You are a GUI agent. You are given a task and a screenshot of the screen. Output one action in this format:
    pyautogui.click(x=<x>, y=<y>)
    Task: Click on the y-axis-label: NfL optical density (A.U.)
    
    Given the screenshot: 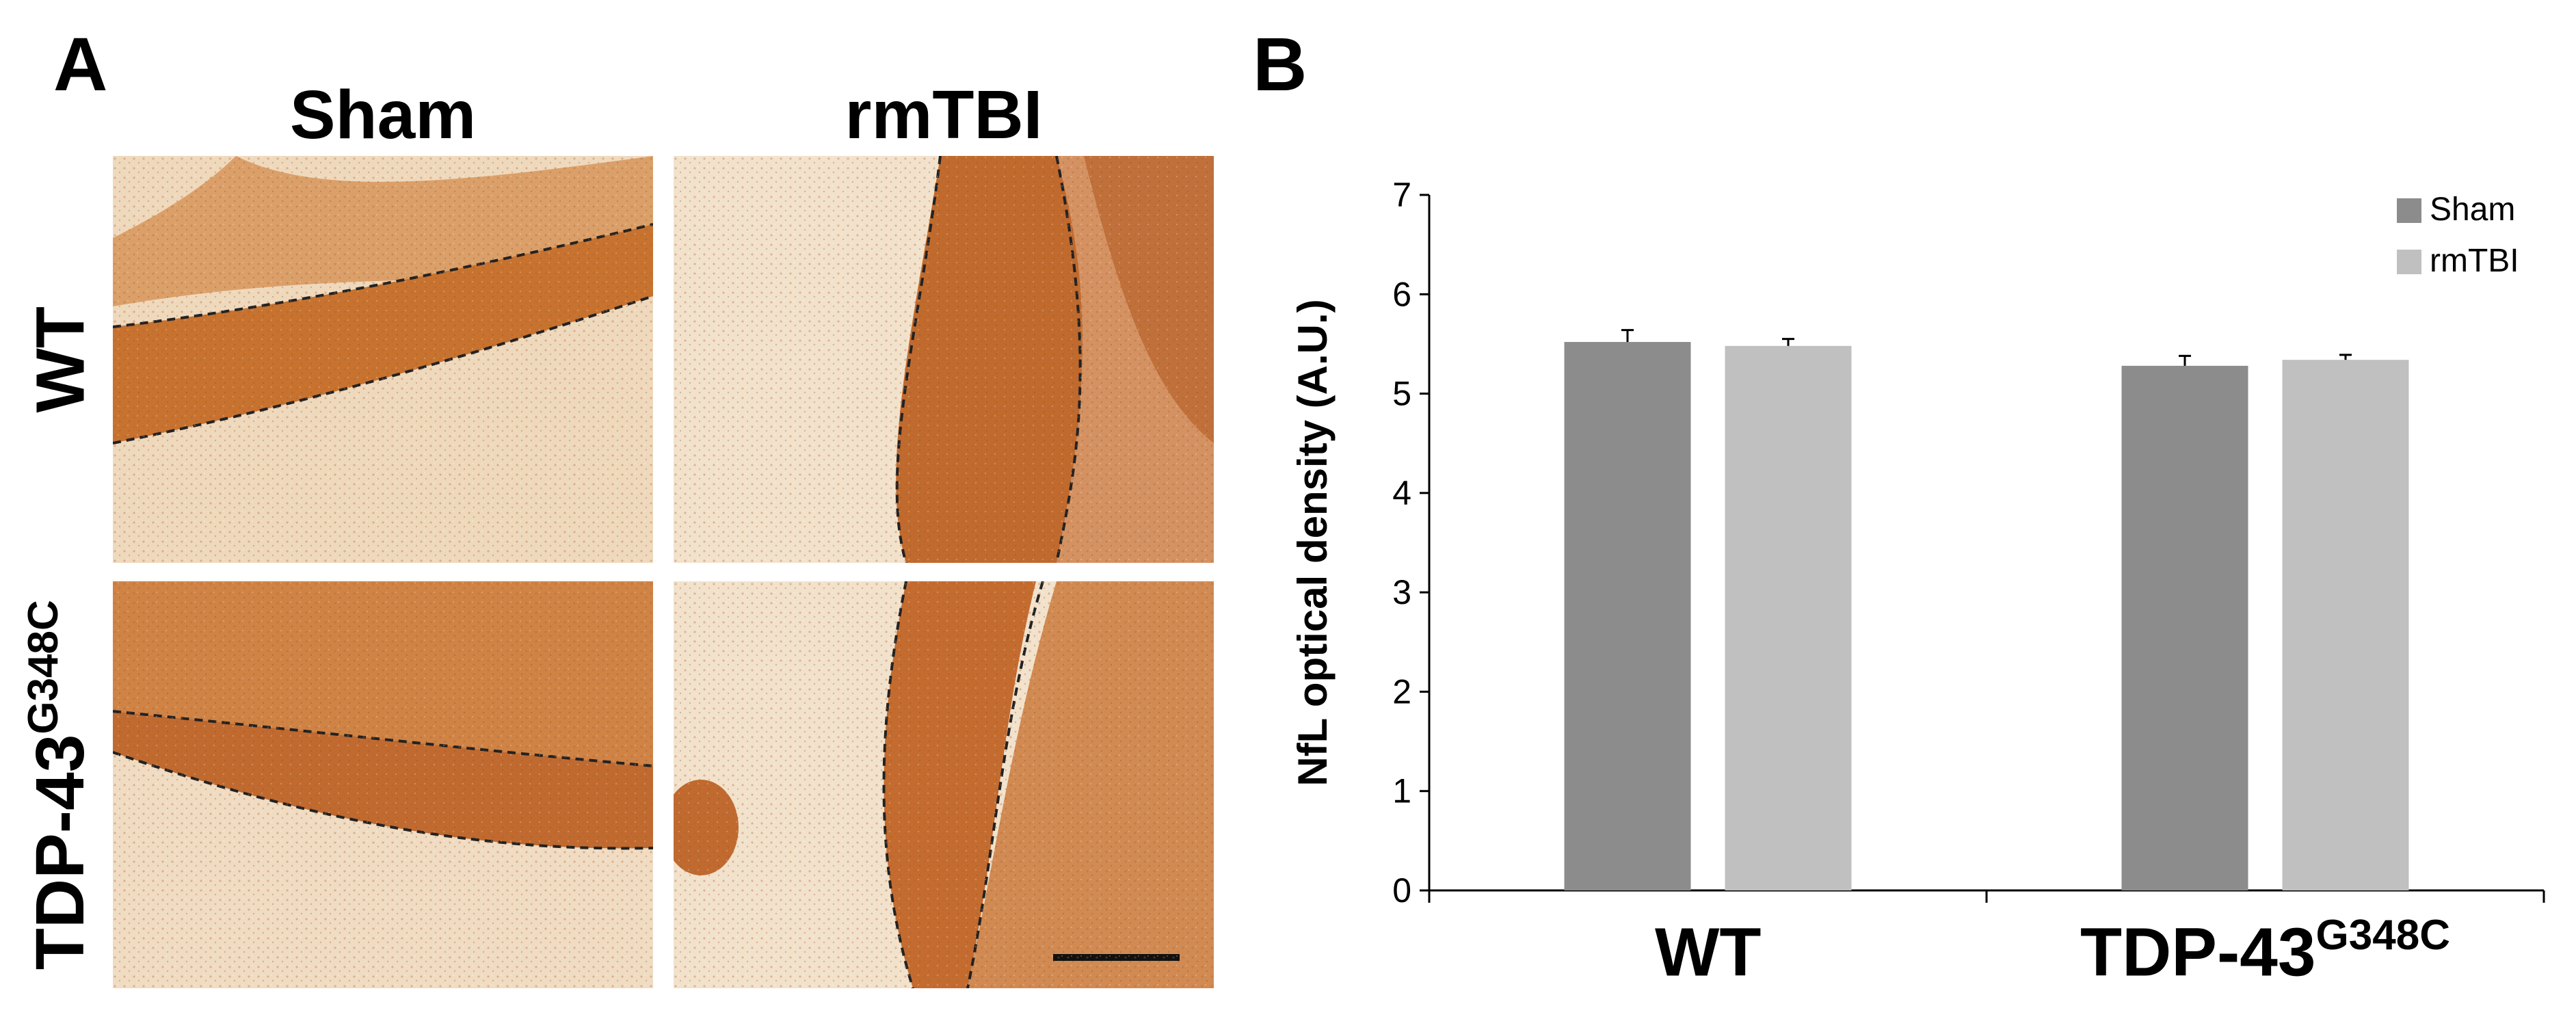 What is the action you would take?
    pyautogui.click(x=1313, y=542)
    